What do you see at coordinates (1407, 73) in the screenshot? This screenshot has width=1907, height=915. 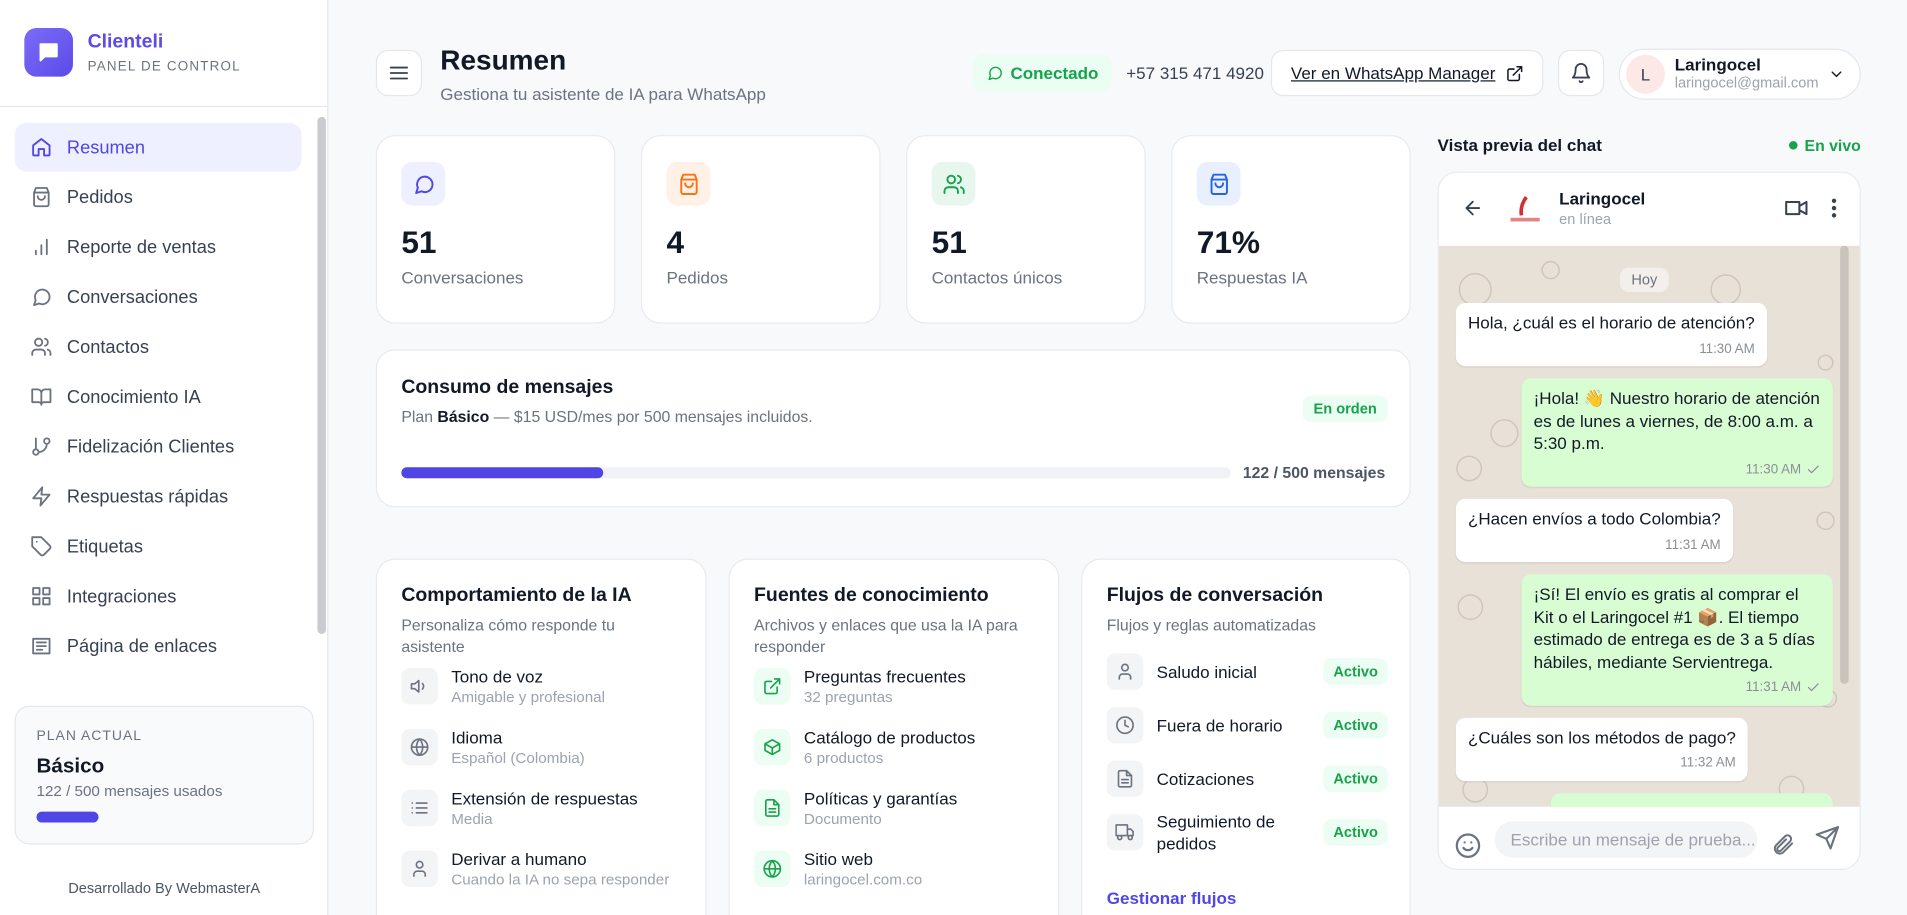 I see `manager-button: Ver en WhatsApp Manager` at bounding box center [1407, 73].